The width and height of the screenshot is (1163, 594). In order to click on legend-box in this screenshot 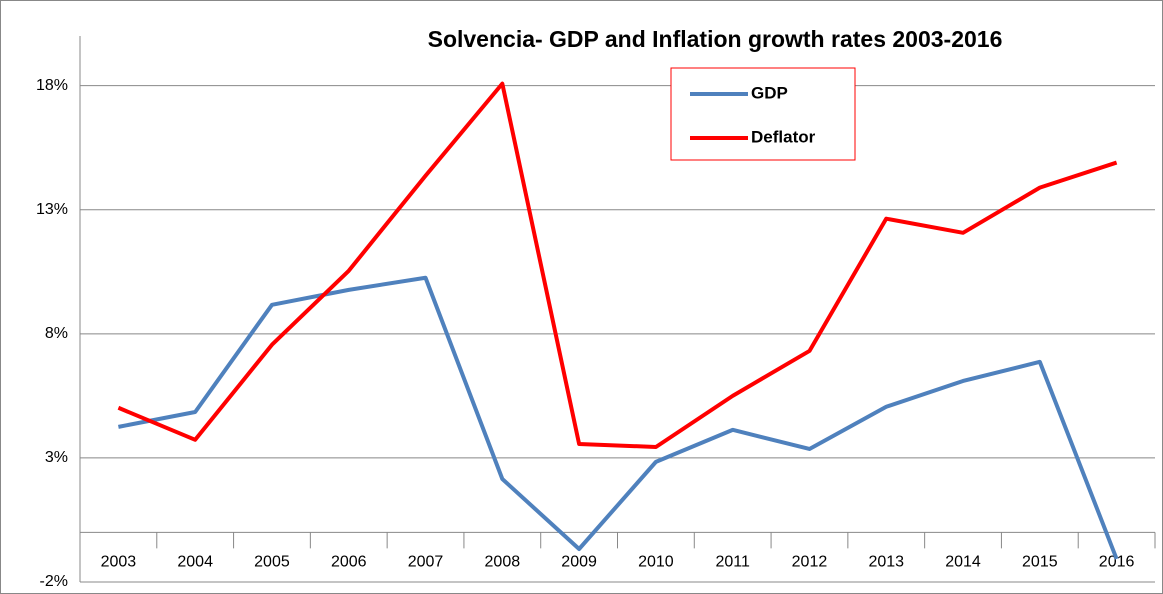, I will do `click(763, 114)`.